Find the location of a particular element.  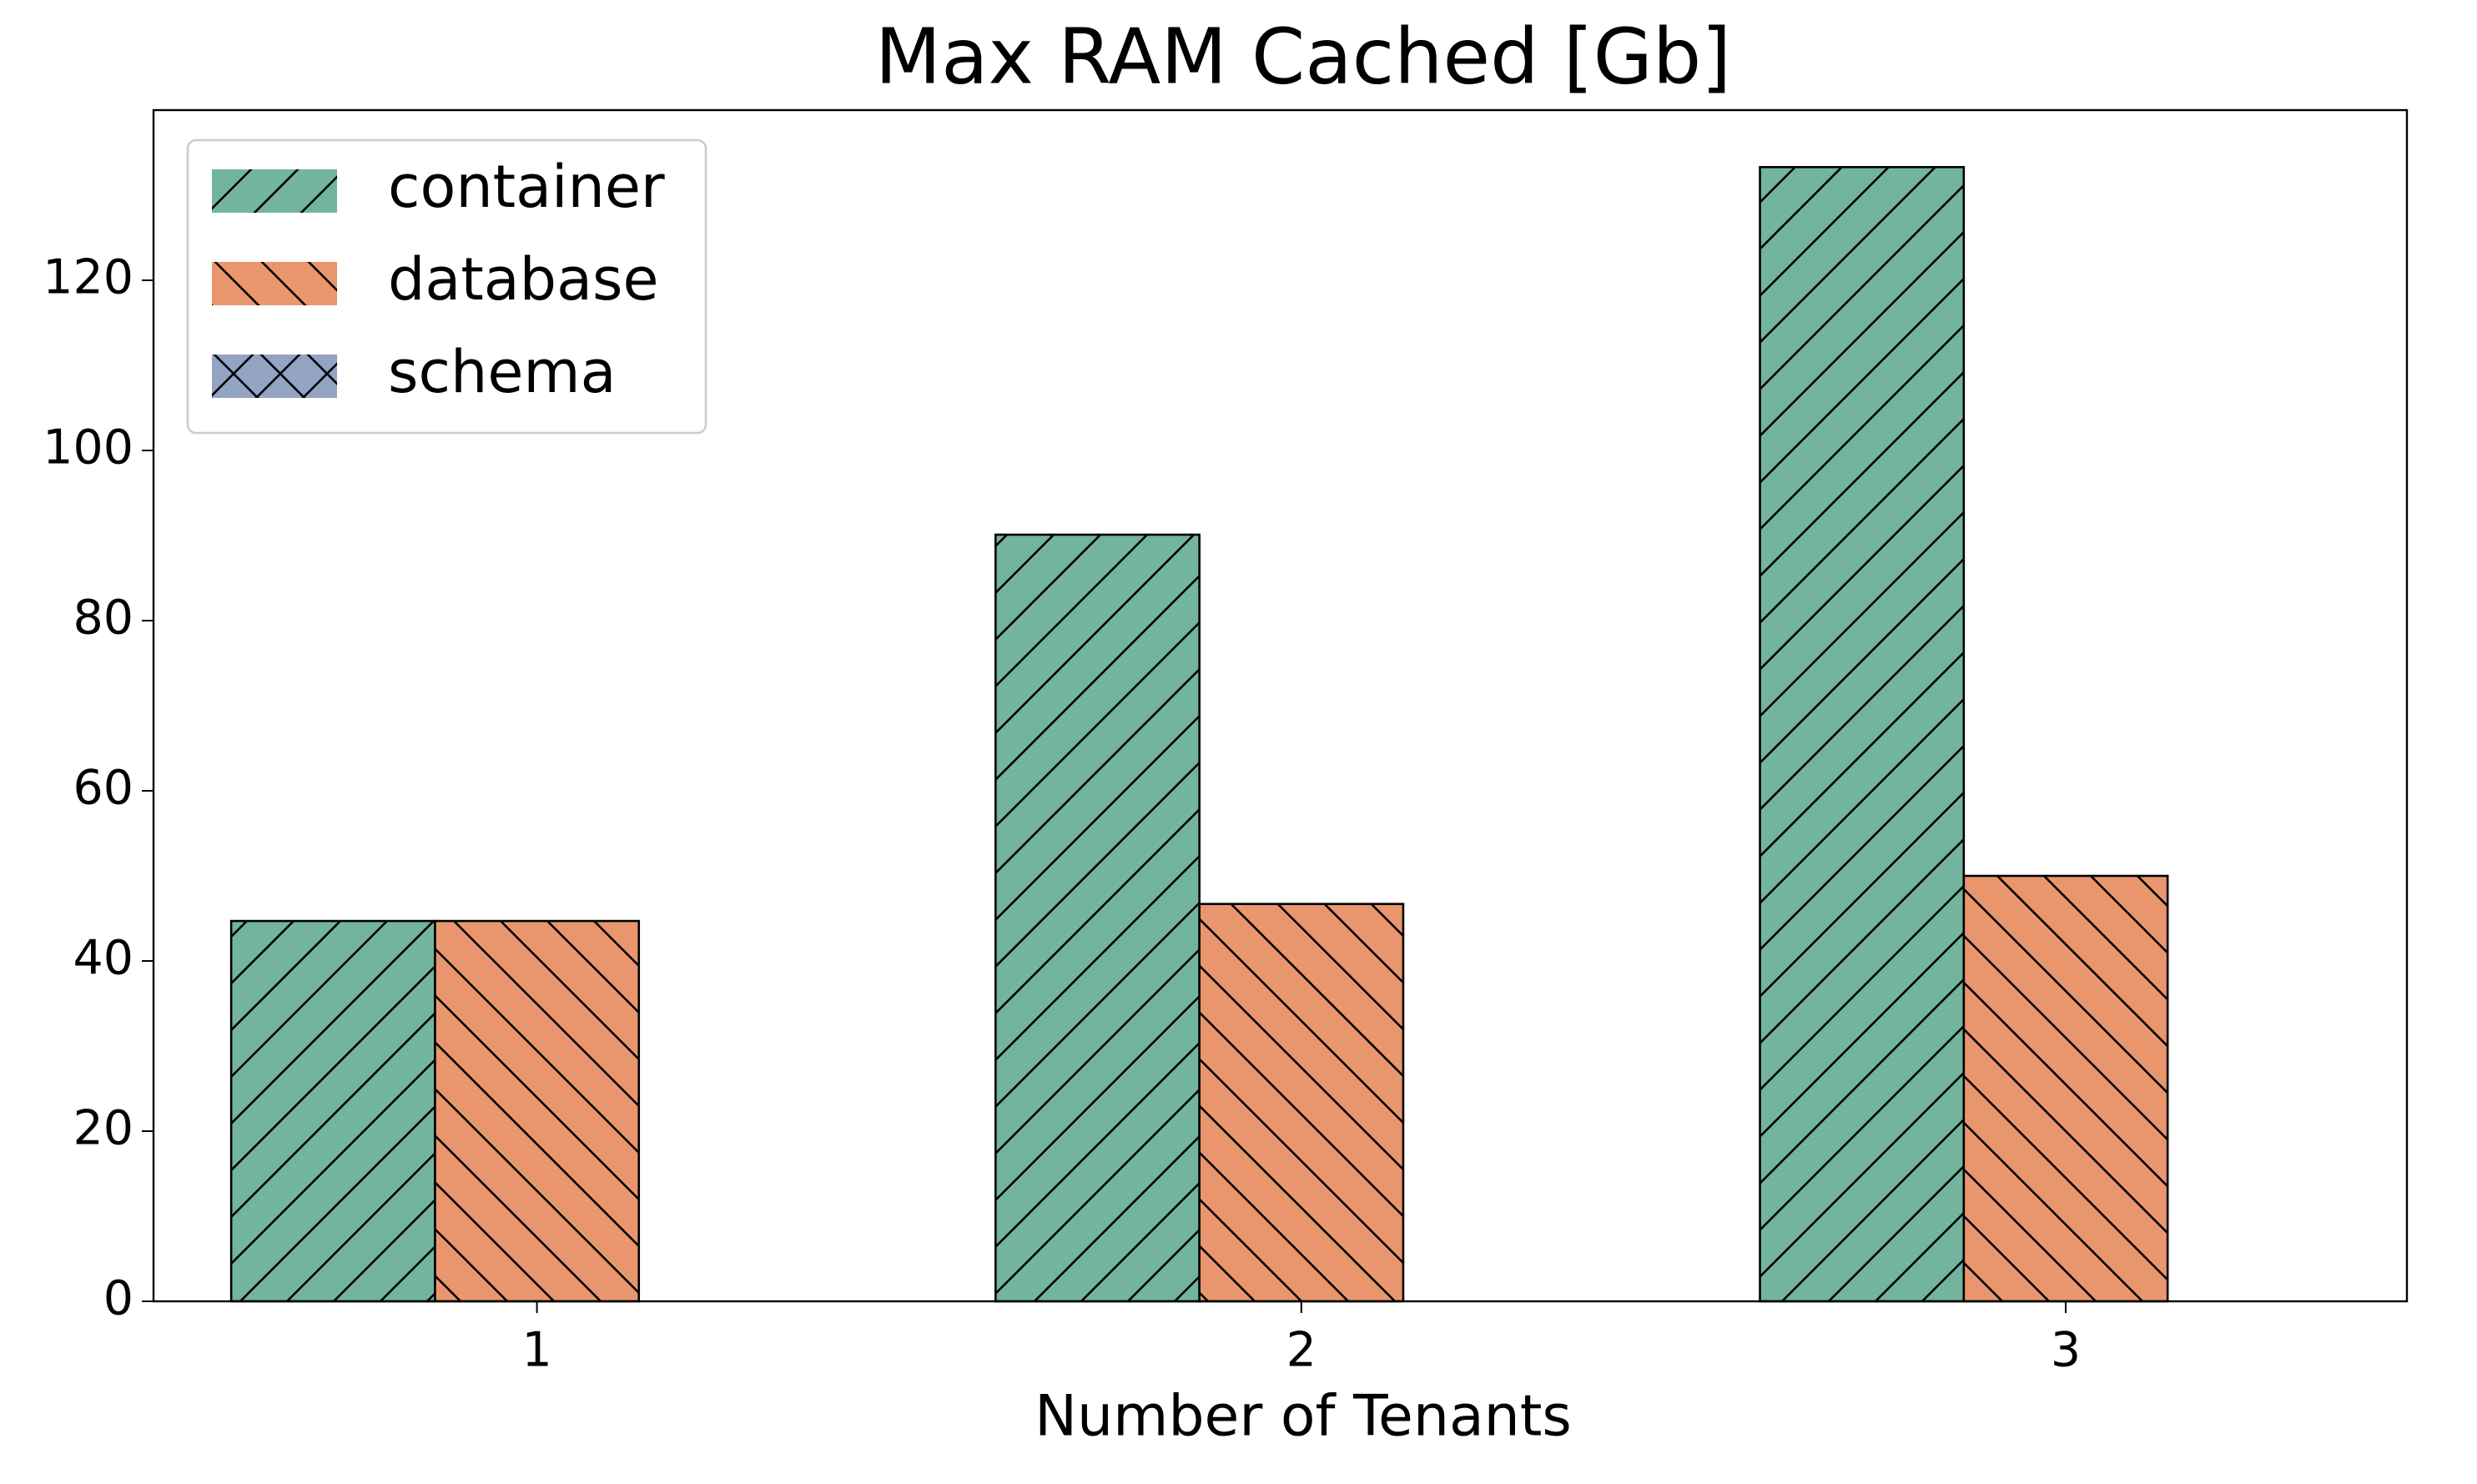

x-axis-label: Number of Tenants is located at coordinates (1303, 1417).